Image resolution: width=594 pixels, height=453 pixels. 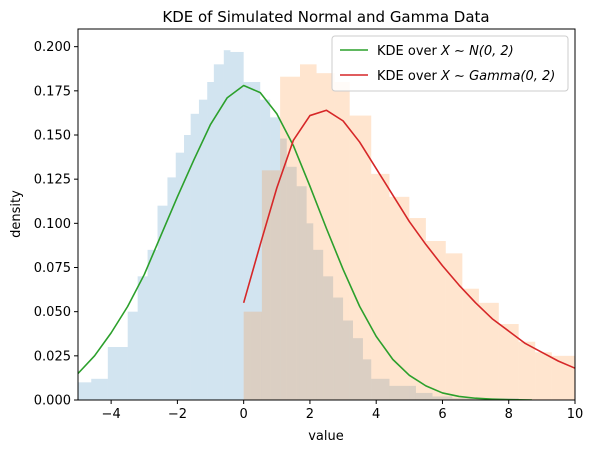 I want to click on y-tick-label: 0.100, so click(x=52, y=224).